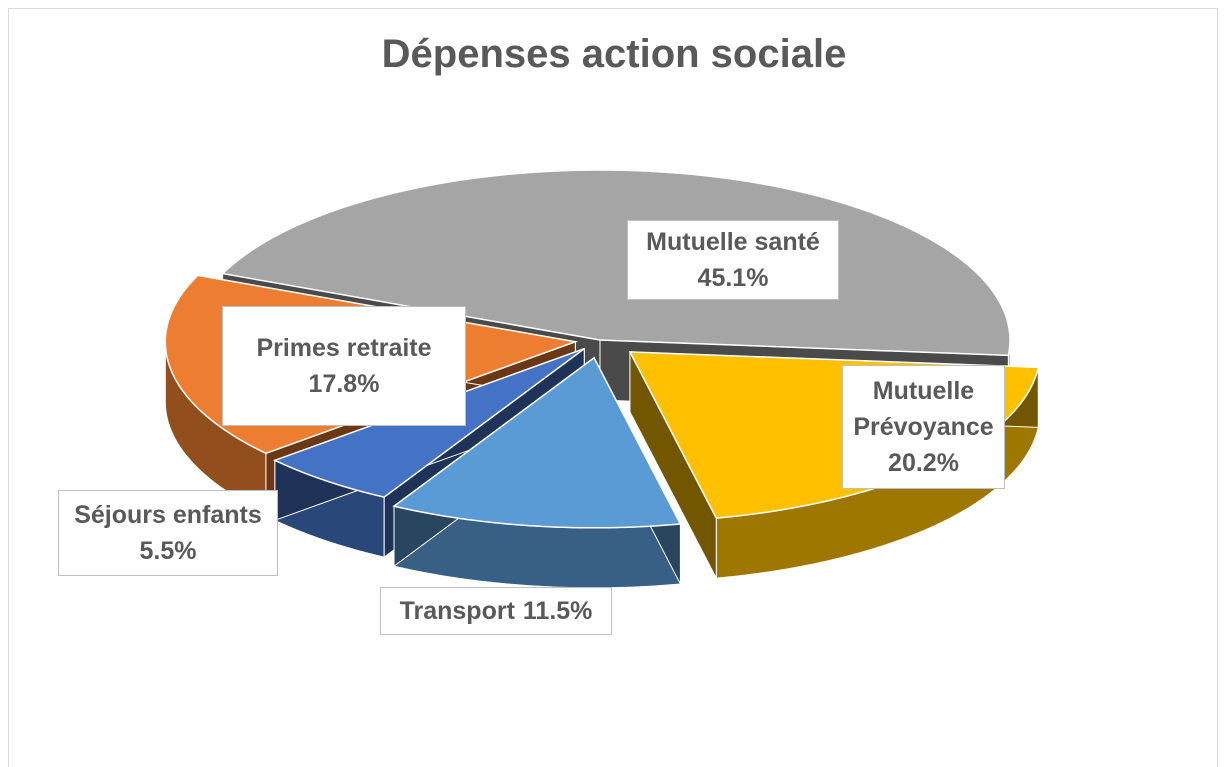 This screenshot has height=767, width=1228. Describe the element at coordinates (344, 366) in the screenshot. I see `data-label: Primes retraite 17.8%` at that location.